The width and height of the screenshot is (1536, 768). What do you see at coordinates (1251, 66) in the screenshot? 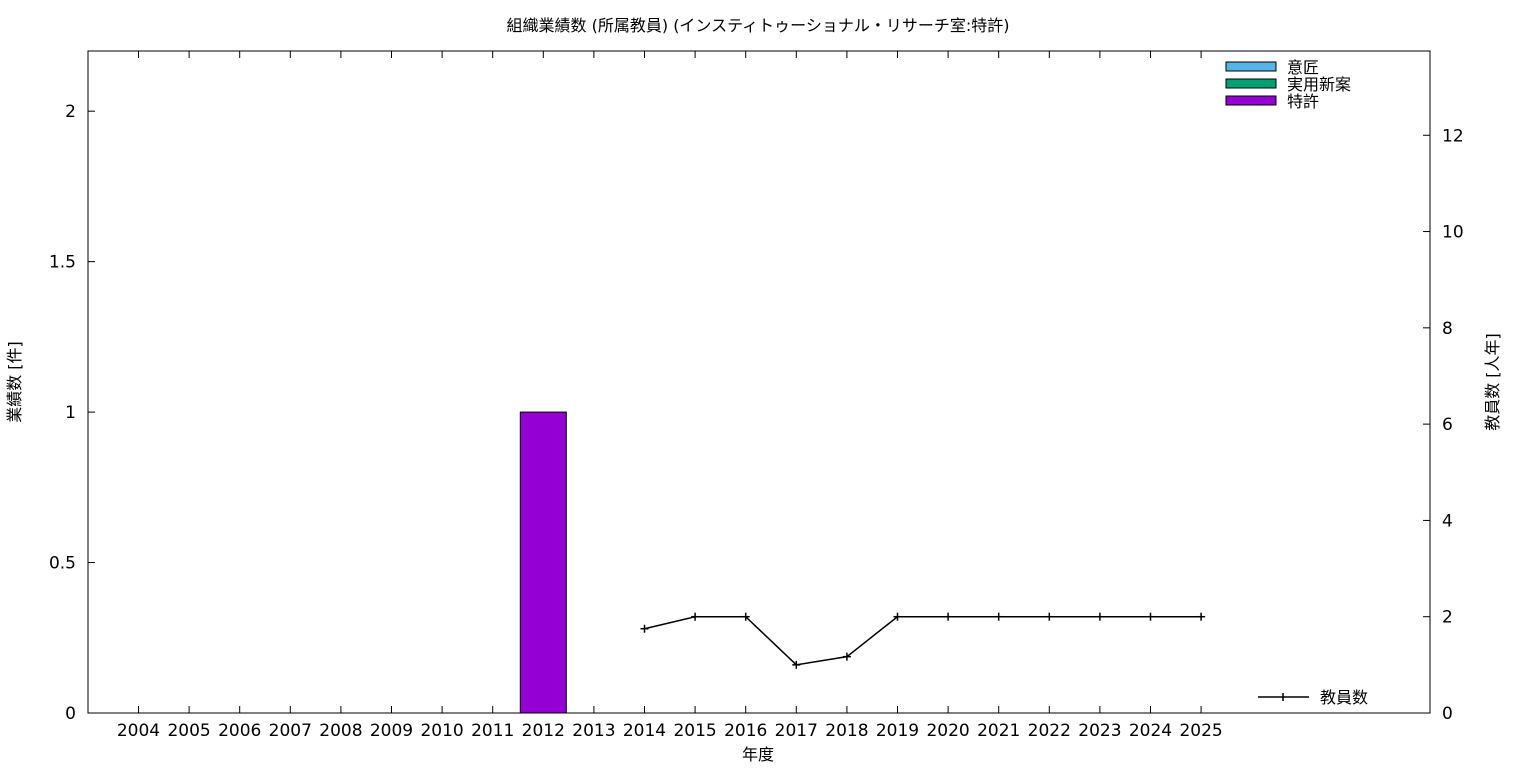
I see `legend-swatch-意匠` at bounding box center [1251, 66].